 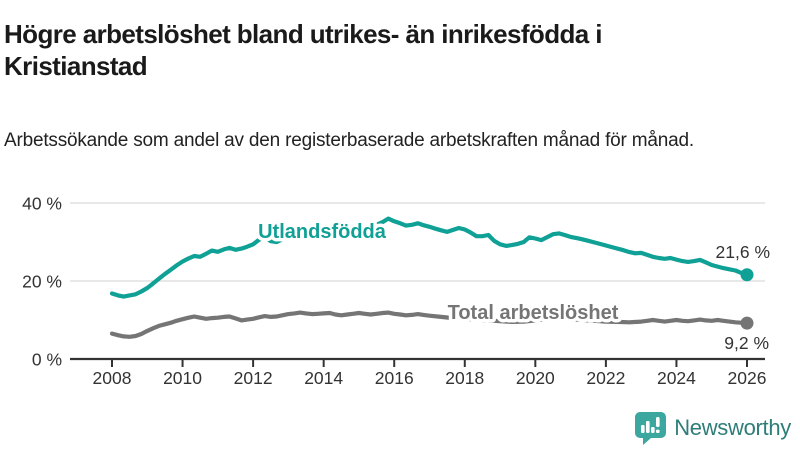 I want to click on x-tick-label-2022: 2022, so click(x=605, y=378).